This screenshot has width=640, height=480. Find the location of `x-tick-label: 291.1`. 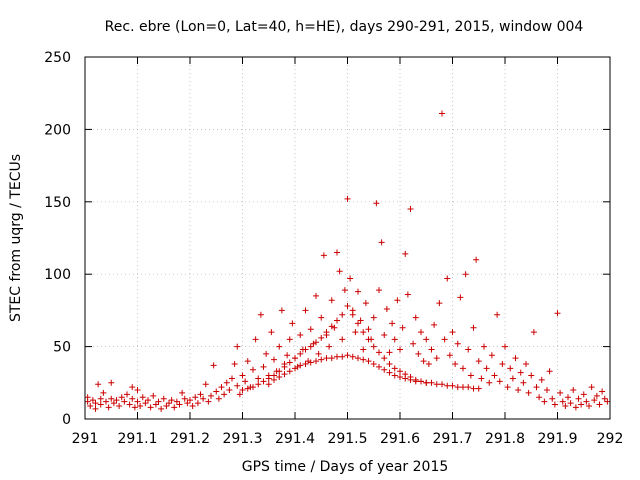

x-tick-label: 291.1 is located at coordinates (137, 439).